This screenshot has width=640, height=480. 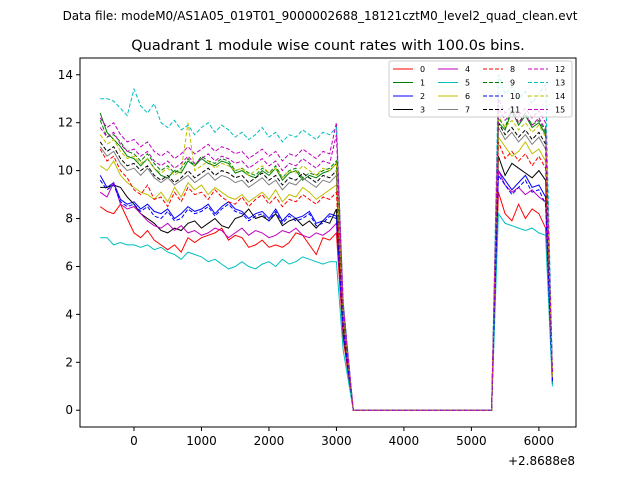 What do you see at coordinates (480, 89) in the screenshot?
I see `legend-box` at bounding box center [480, 89].